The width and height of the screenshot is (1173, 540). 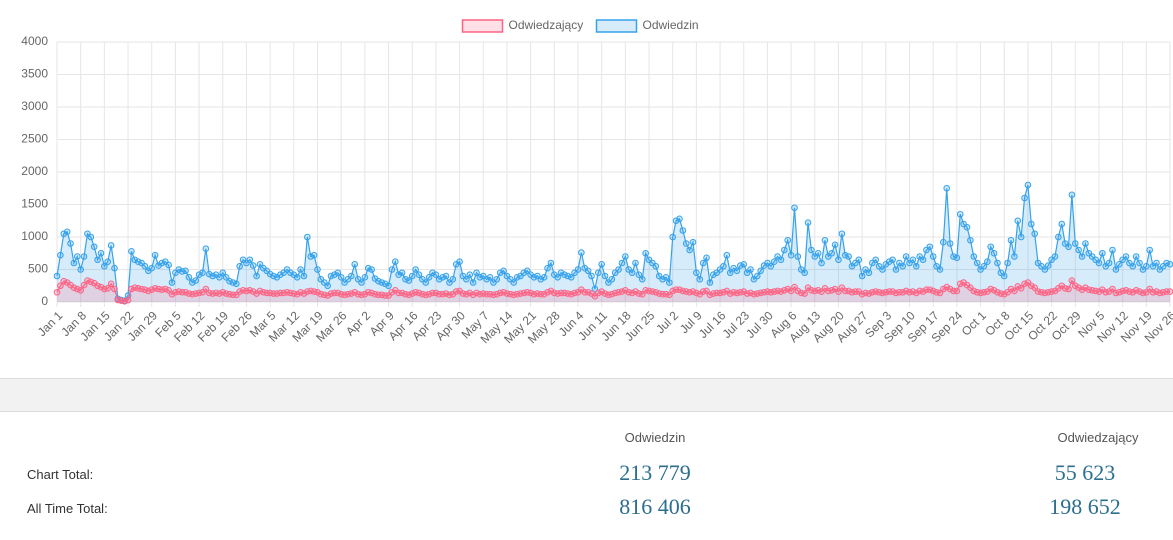 I want to click on total-value: 213 779, so click(x=655, y=472).